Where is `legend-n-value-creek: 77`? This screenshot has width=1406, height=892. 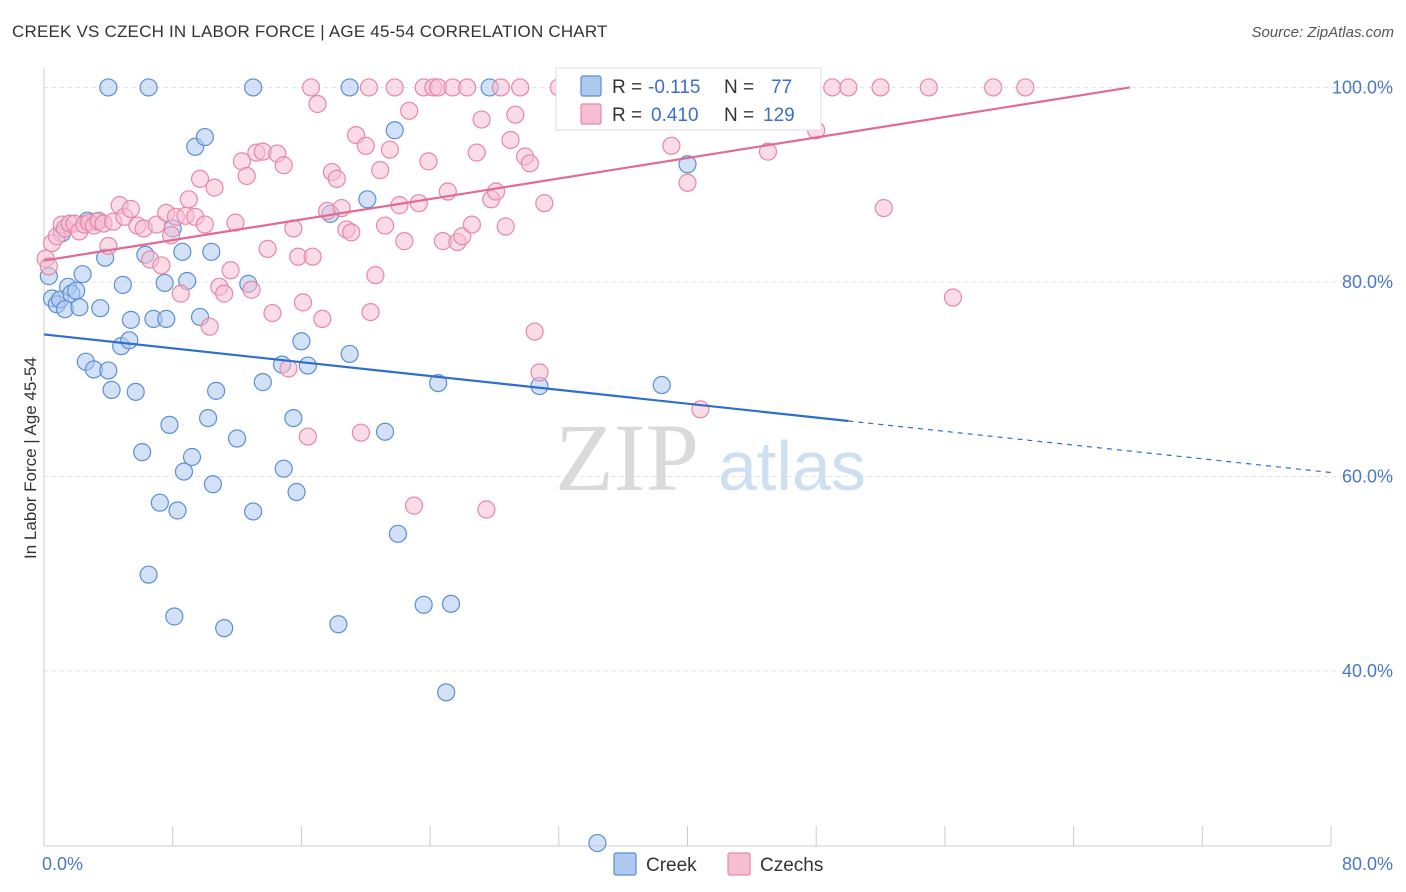 legend-n-value-creek: 77 is located at coordinates (781, 87).